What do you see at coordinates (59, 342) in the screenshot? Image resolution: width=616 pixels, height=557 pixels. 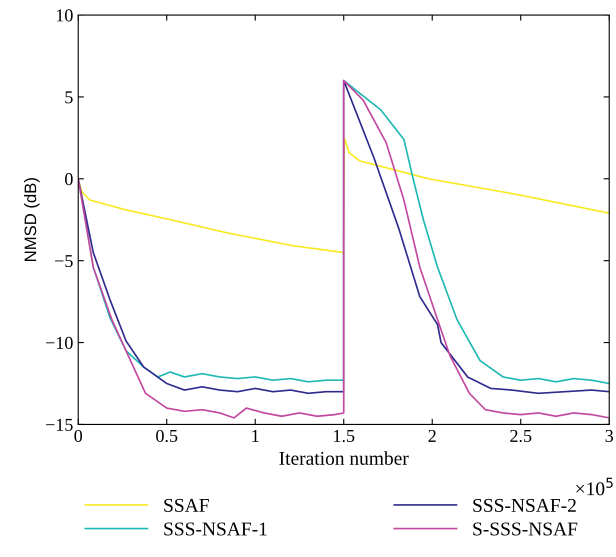 I see `y-tick-label: −10` at bounding box center [59, 342].